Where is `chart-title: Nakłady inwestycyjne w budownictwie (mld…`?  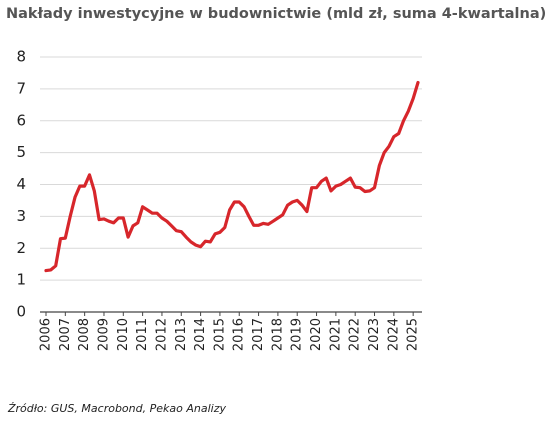
chart-title: Nakłady inwestycyjne w budownictwie (mld… is located at coordinates (276, 14).